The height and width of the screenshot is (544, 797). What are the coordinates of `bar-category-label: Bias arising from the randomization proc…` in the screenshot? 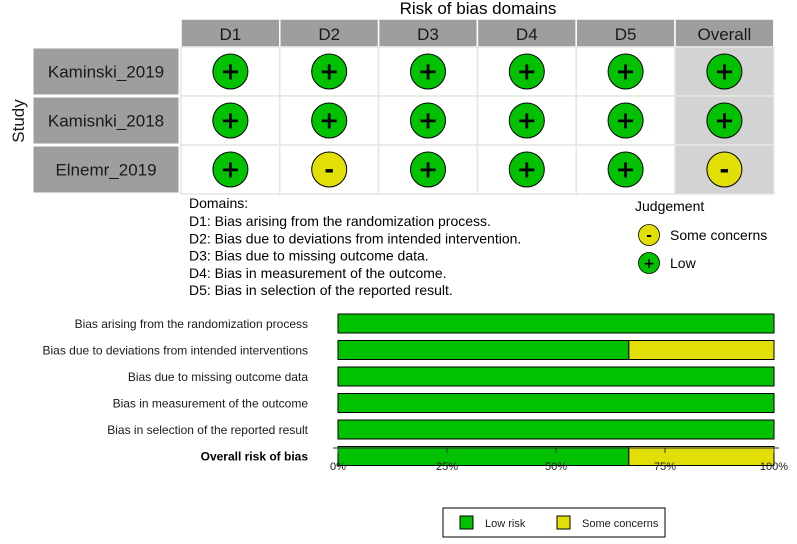 It's located at (191, 324).